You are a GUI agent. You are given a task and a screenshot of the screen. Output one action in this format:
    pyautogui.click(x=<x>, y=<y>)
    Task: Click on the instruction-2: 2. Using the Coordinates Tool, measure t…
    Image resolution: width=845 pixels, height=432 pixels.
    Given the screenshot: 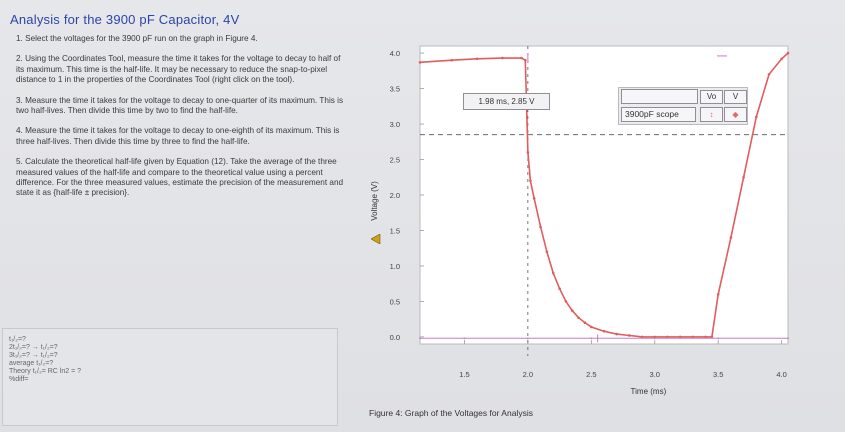 What is the action you would take?
    pyautogui.click(x=178, y=69)
    